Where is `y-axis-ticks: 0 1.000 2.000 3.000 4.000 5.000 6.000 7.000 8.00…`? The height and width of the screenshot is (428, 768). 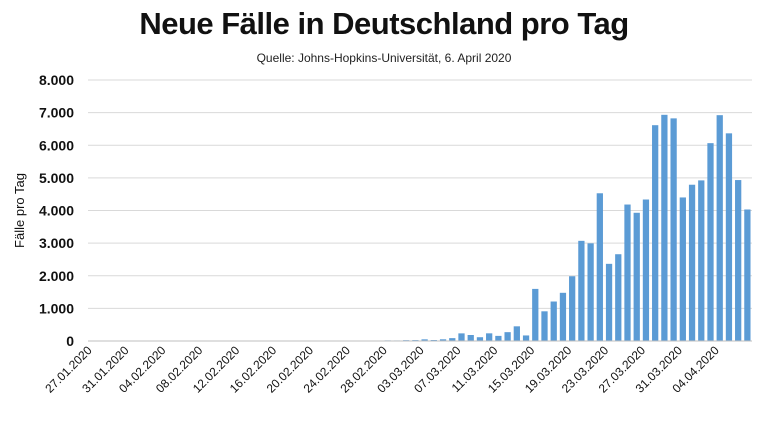
y-axis-ticks: 0 1.000 2.000 3.000 4.000 5.000 6.000 7.000 8.00… is located at coordinates (56, 210).